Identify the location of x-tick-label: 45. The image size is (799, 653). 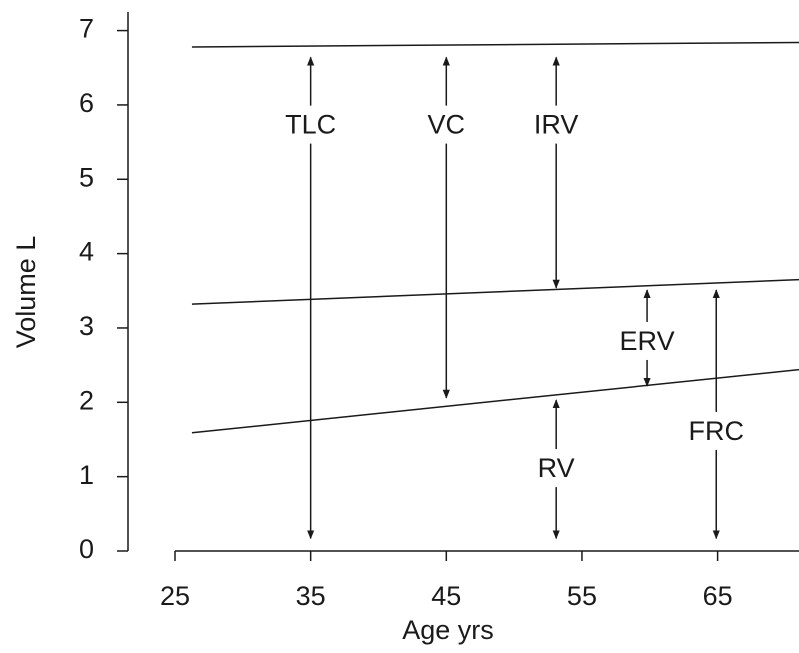
(446, 596).